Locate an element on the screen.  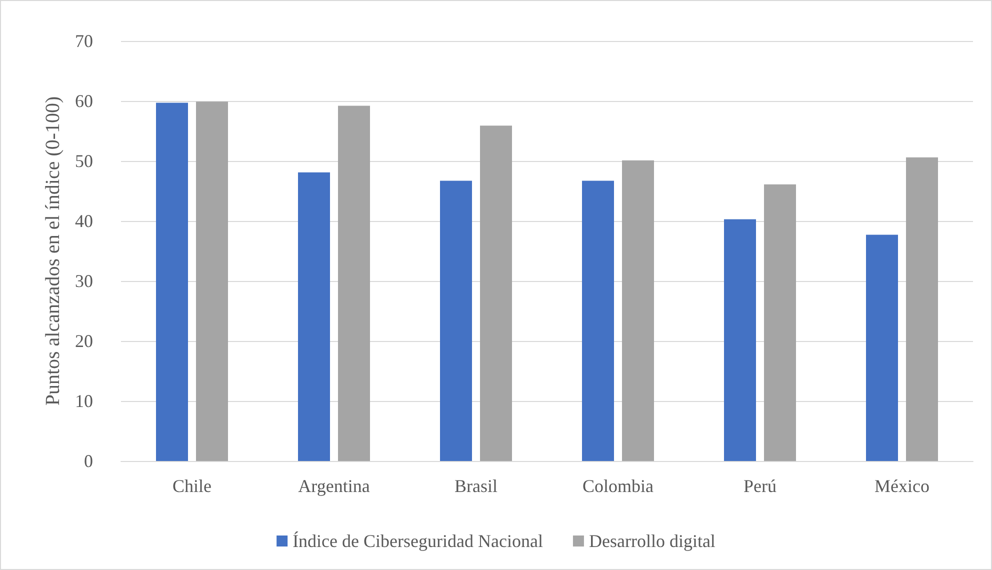
y-tick-label: 40 is located at coordinates (84, 221).